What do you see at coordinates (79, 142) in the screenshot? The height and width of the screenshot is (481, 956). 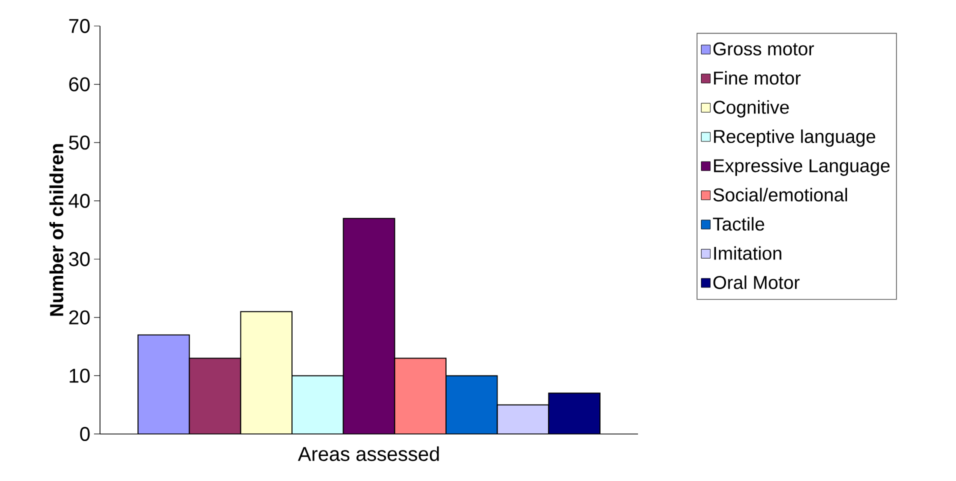 I see `y-tick-label: 50` at bounding box center [79, 142].